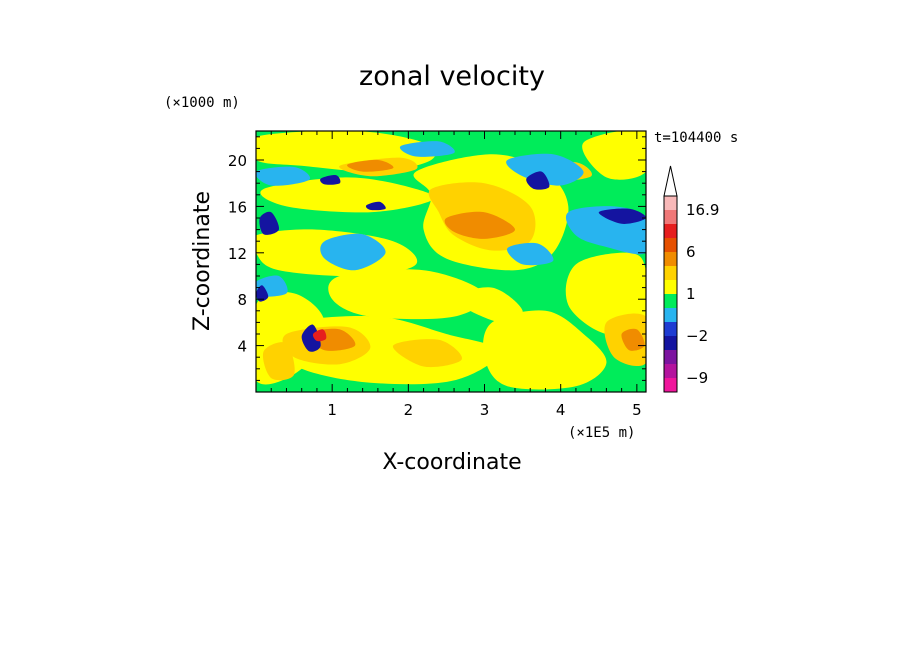 The image size is (904, 654). What do you see at coordinates (702, 210) in the screenshot?
I see `colorbar-label: 16.9` at bounding box center [702, 210].